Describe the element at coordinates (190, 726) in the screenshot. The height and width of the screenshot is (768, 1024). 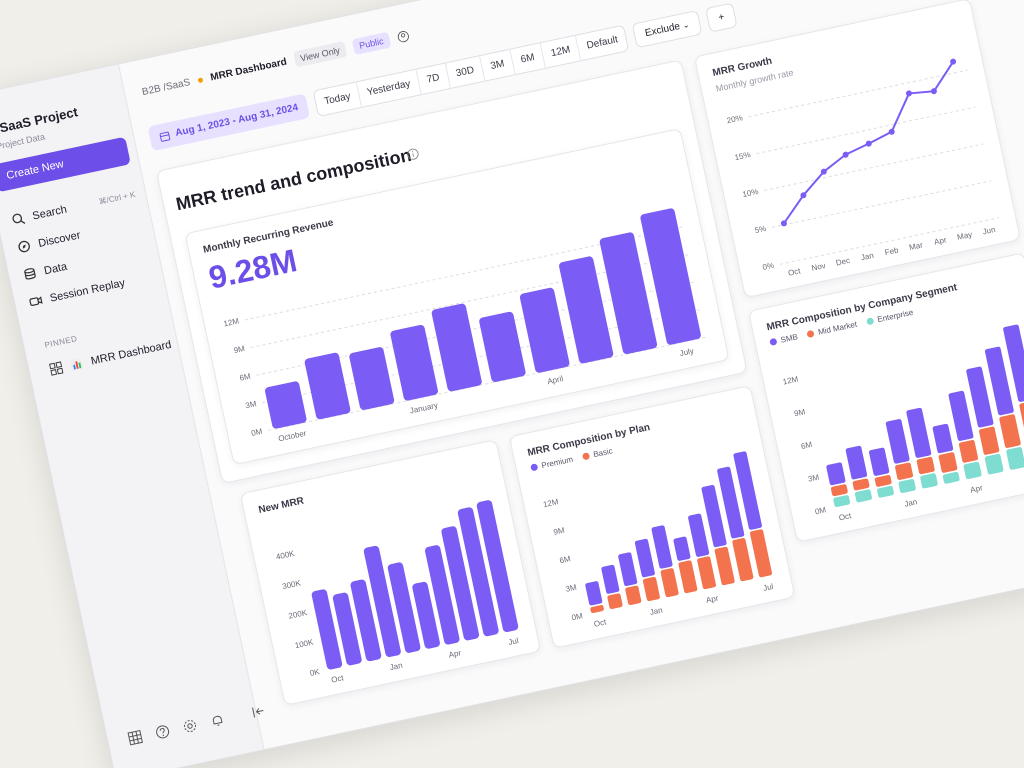
I see `settings-icon` at that location.